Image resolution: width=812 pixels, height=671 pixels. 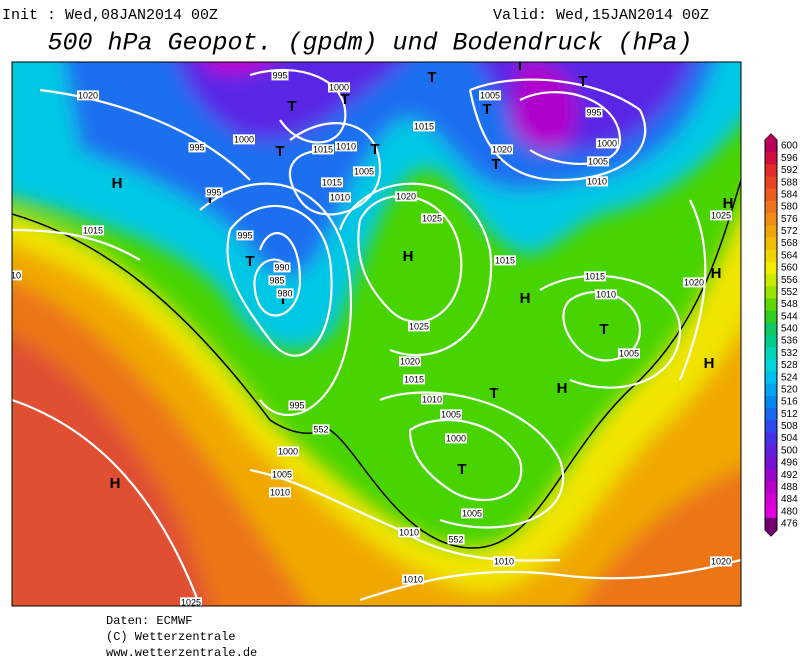 I want to click on isobar-label: 1025, so click(x=432, y=218).